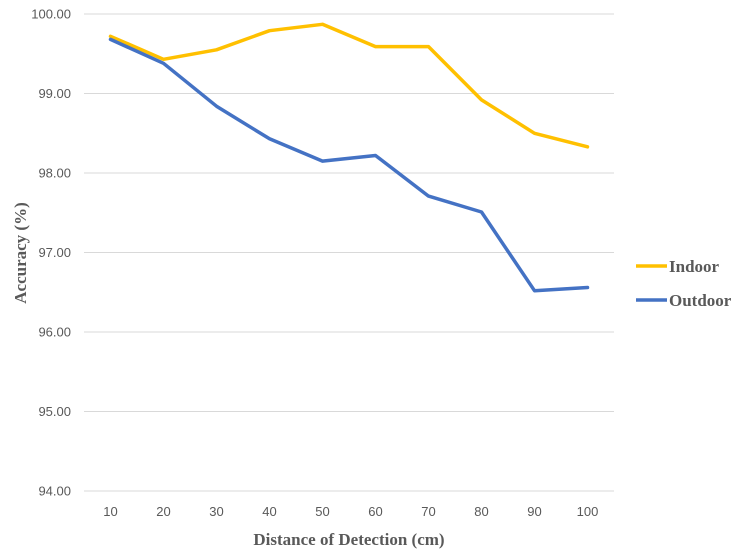 This screenshot has width=735, height=551. What do you see at coordinates (588, 511) in the screenshot?
I see `x-tick-label: 100` at bounding box center [588, 511].